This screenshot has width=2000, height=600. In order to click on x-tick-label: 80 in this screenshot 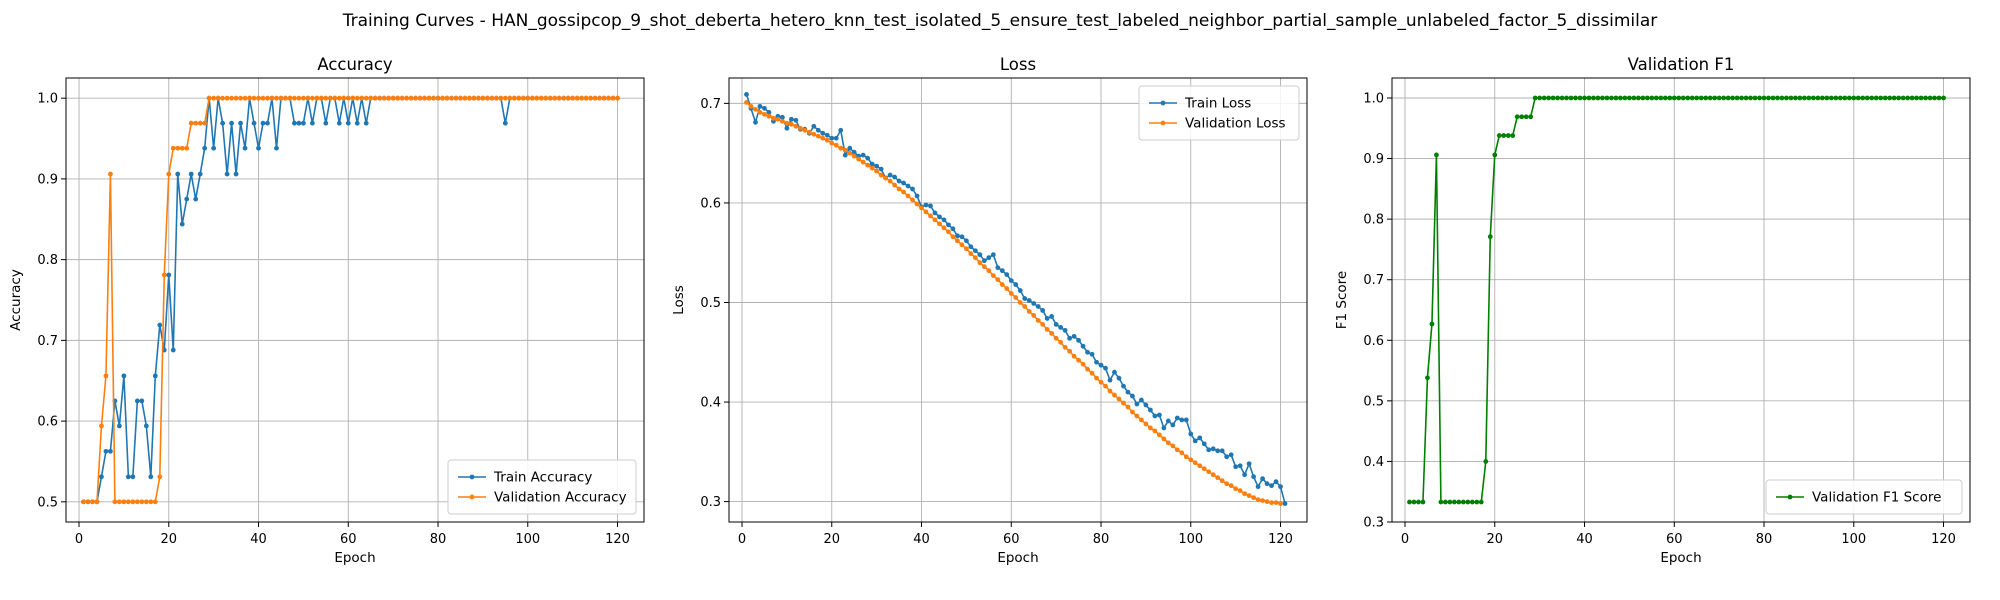, I will do `click(438, 539)`.